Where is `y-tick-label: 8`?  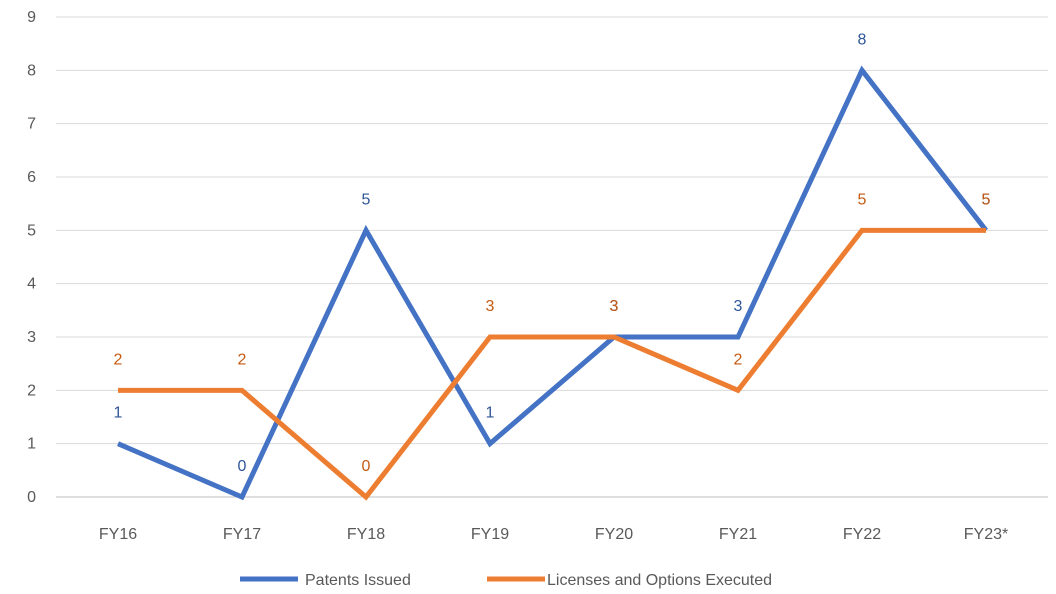 y-tick-label: 8 is located at coordinates (31, 70).